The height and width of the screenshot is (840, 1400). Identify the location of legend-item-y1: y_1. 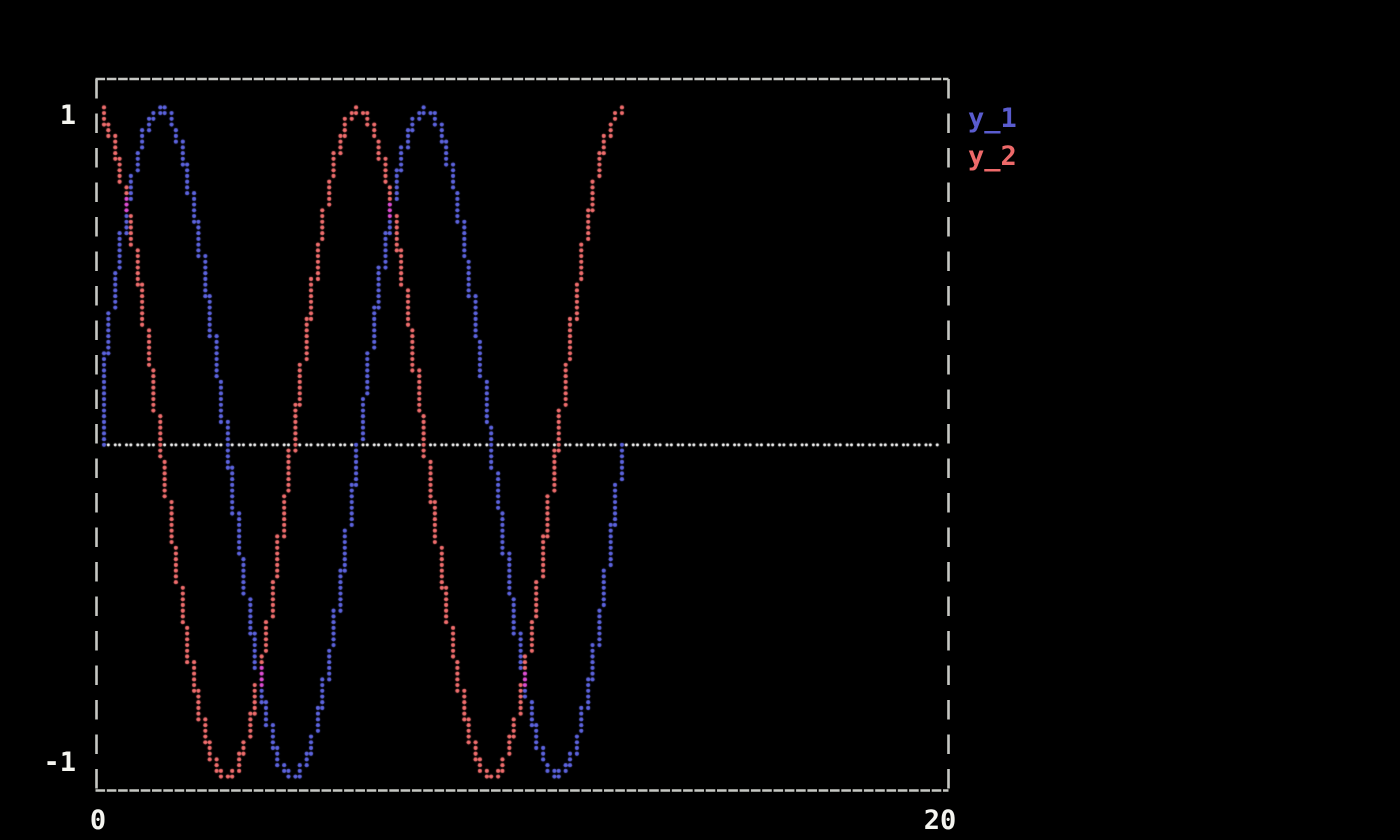
(992, 118).